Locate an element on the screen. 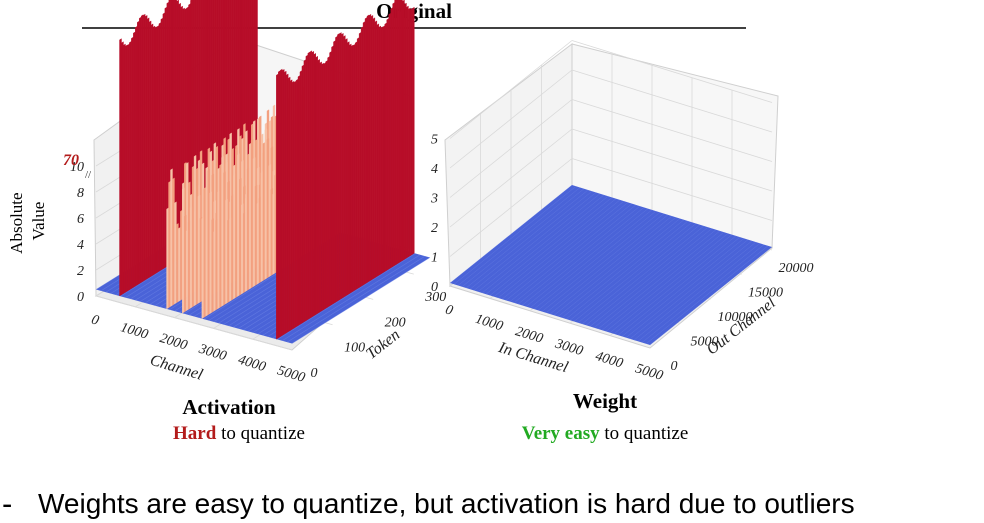 Image resolution: width=984 pixels, height=523 pixels. weight-y-tick: 0 is located at coordinates (674, 366).